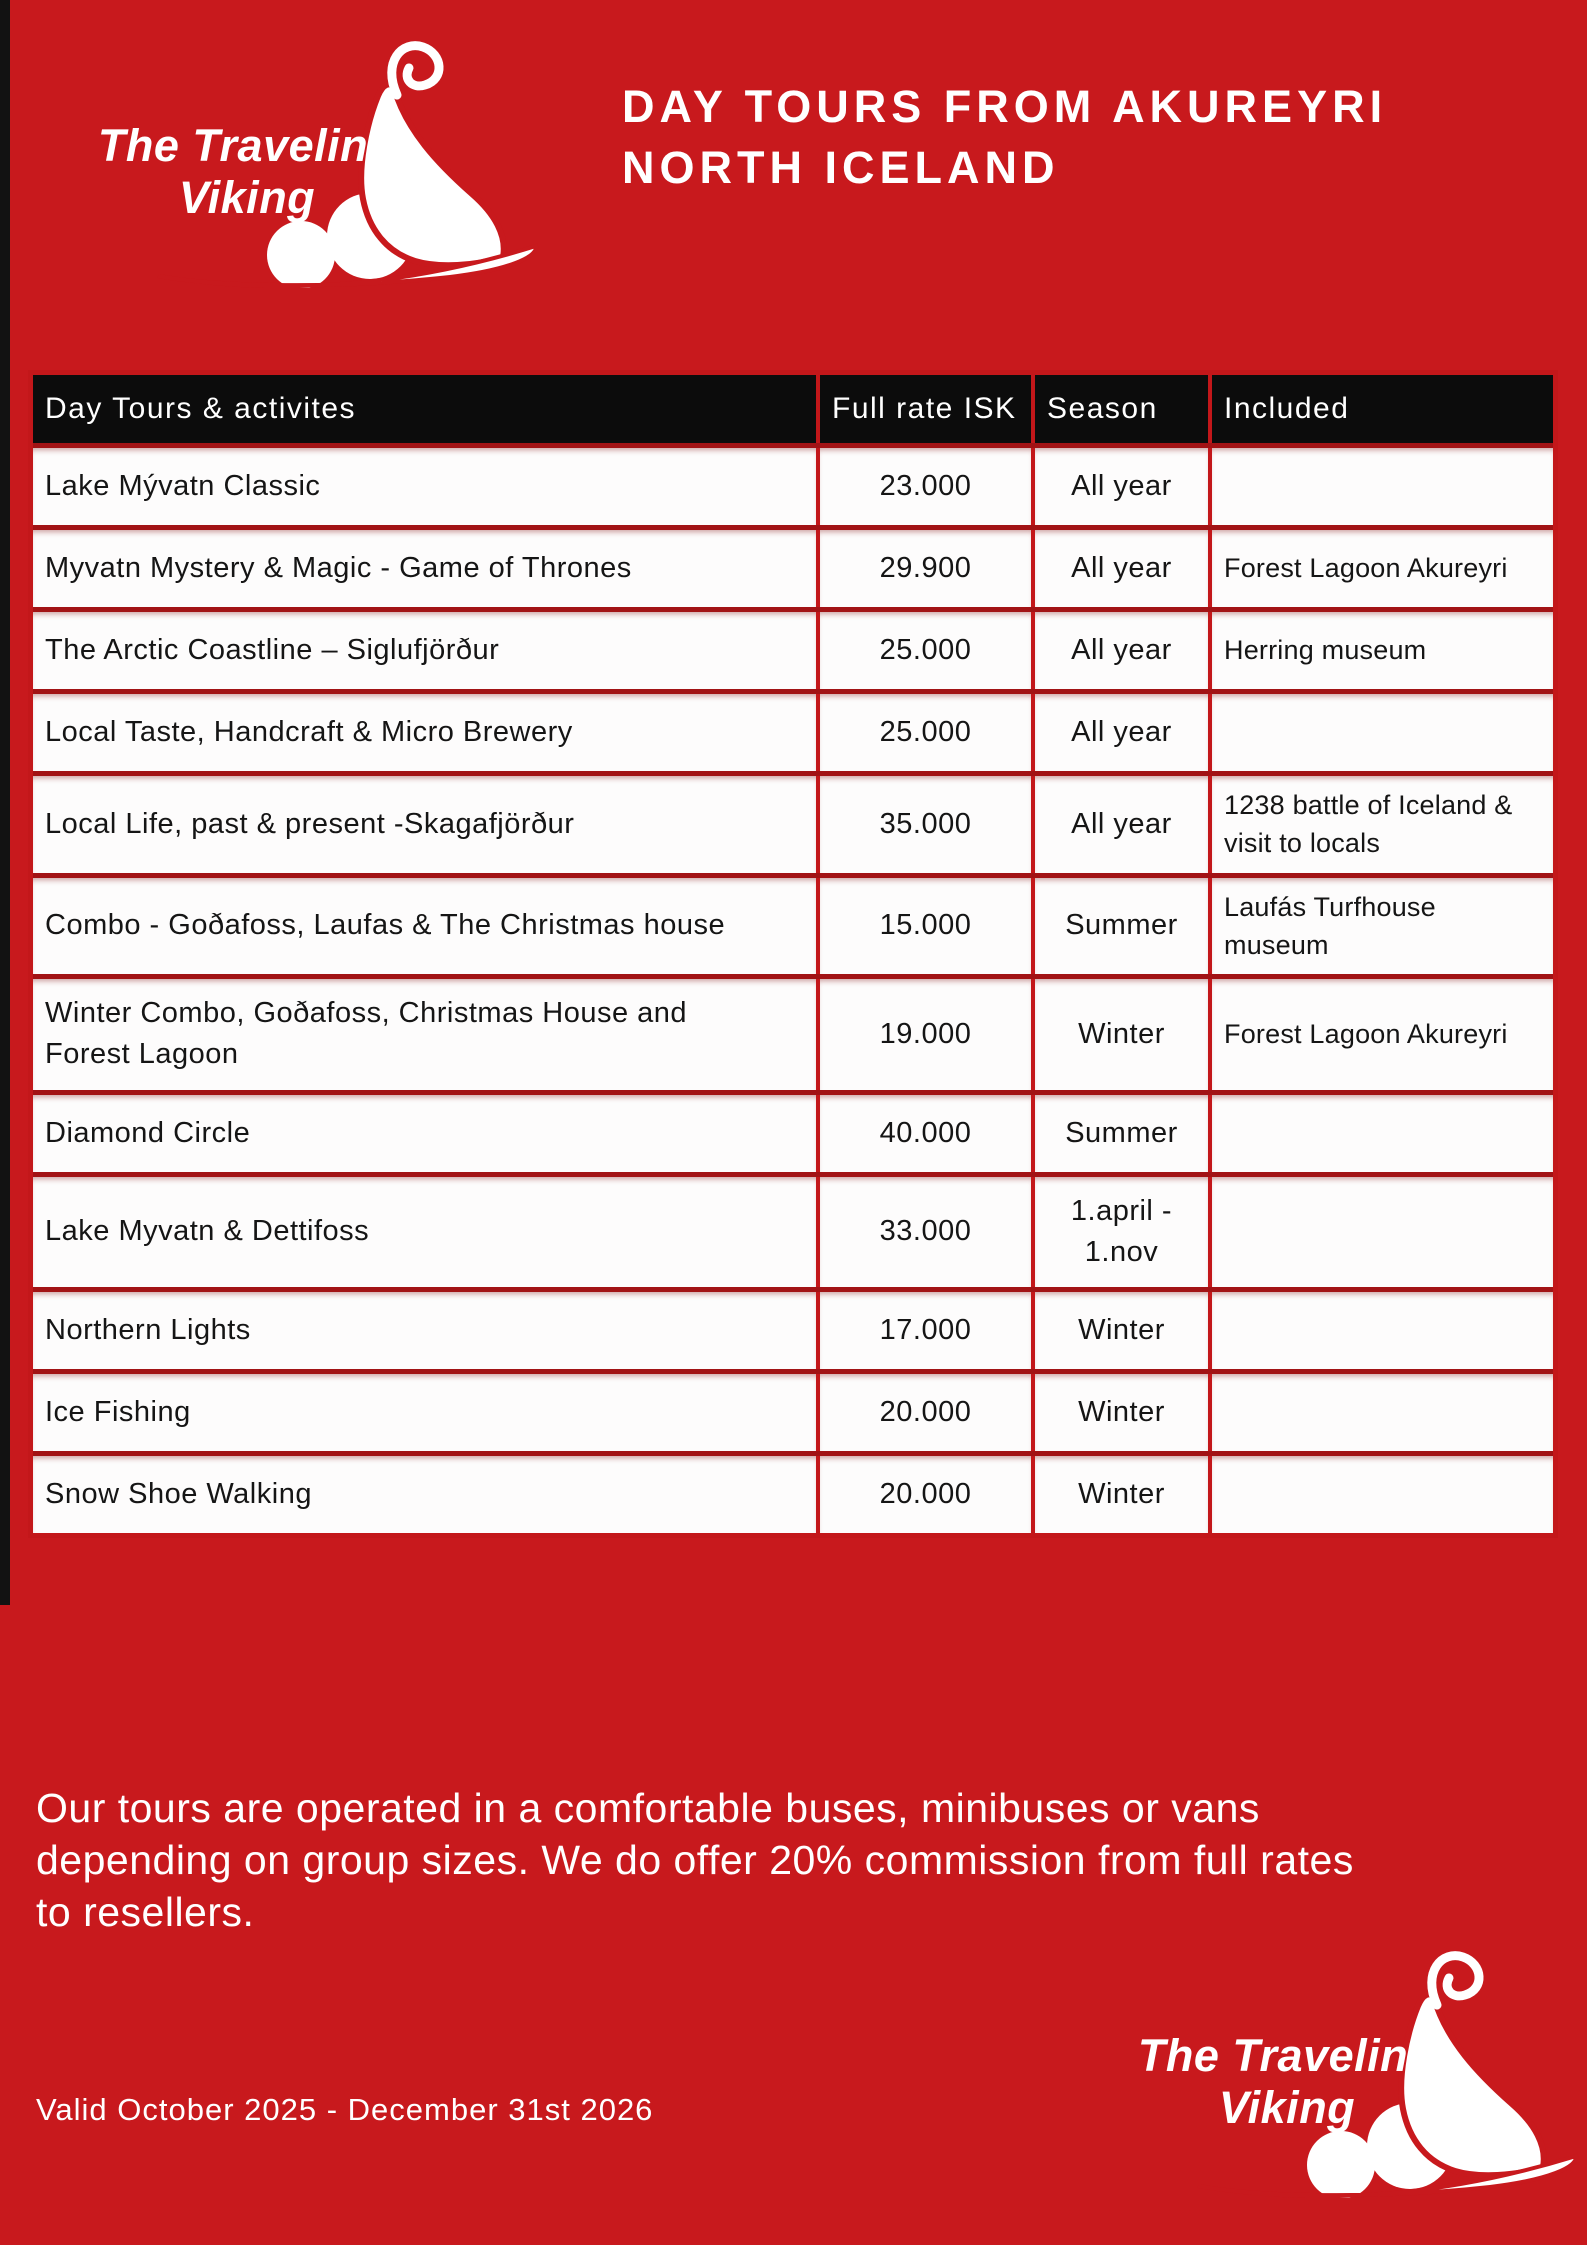  What do you see at coordinates (1005, 106) in the screenshot?
I see `page-title-line1: DAY TOURS FROM AKUREYRI` at bounding box center [1005, 106].